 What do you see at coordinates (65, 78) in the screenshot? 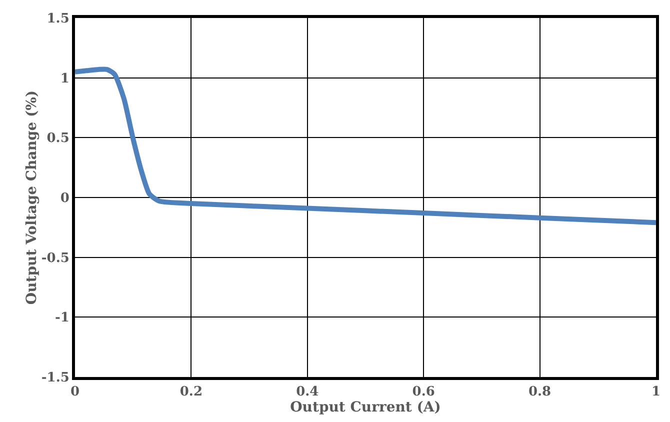
I see `y-tick-label: 1` at bounding box center [65, 78].